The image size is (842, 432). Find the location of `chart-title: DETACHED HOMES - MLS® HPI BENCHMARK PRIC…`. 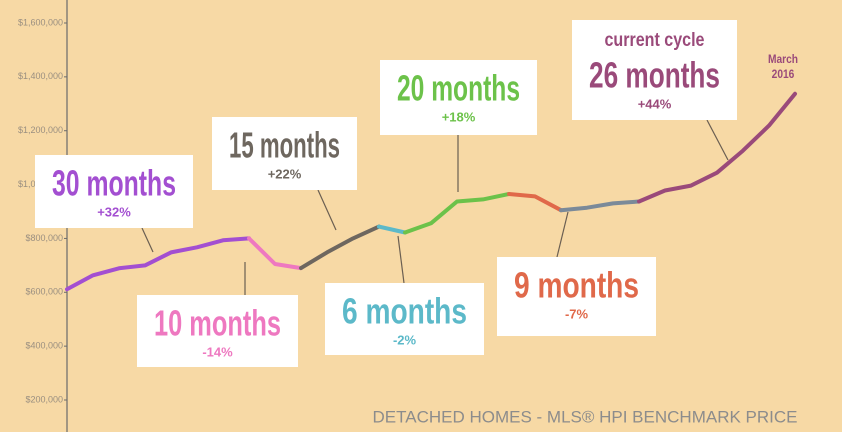

chart-title: DETACHED HOMES - MLS® HPI BENCHMARK PRIC… is located at coordinates (585, 416).